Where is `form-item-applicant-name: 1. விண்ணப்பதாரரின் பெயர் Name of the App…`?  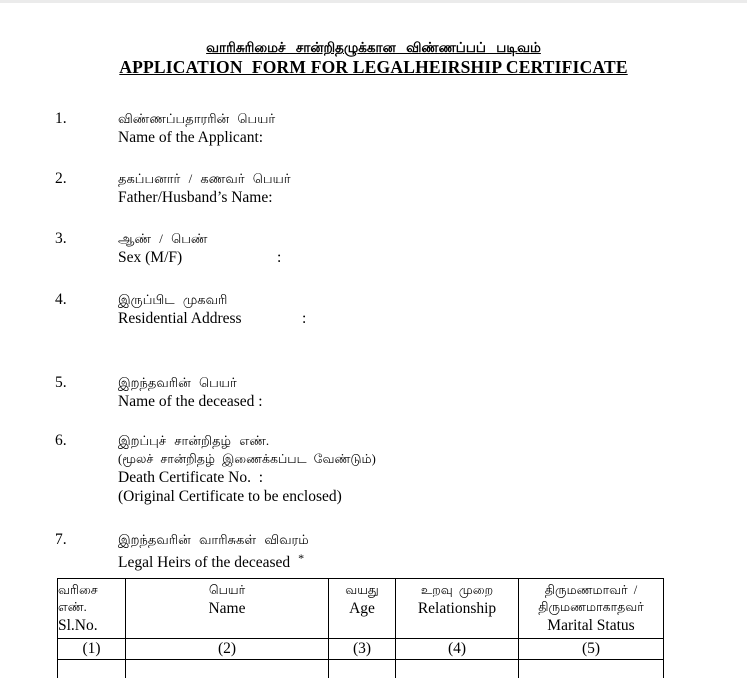 form-item-applicant-name: 1. விண்ணப்பதாரரின் பெயர் Name of the App… is located at coordinates (165, 128).